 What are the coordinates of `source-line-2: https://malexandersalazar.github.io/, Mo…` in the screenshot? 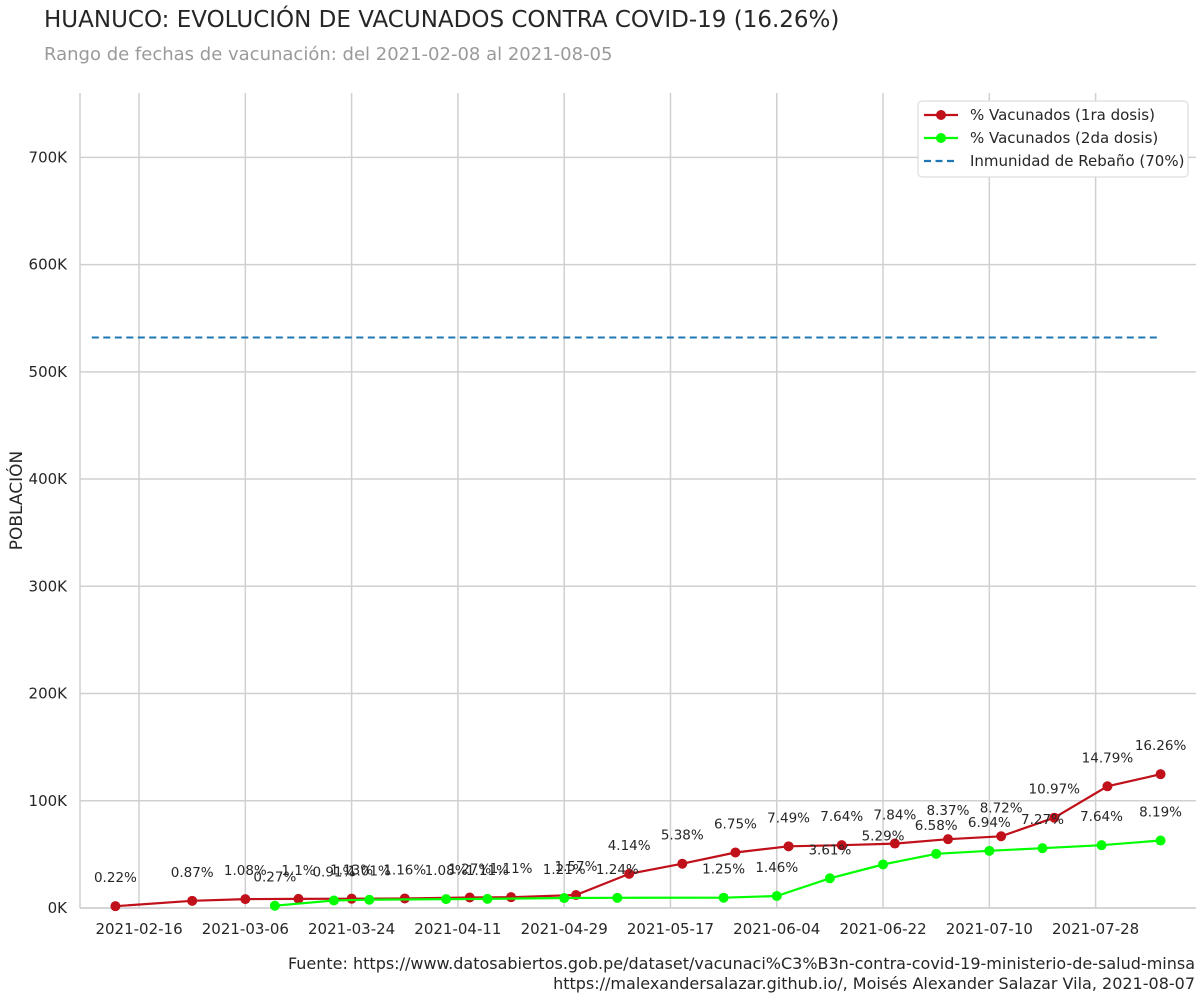 It's located at (874, 983).